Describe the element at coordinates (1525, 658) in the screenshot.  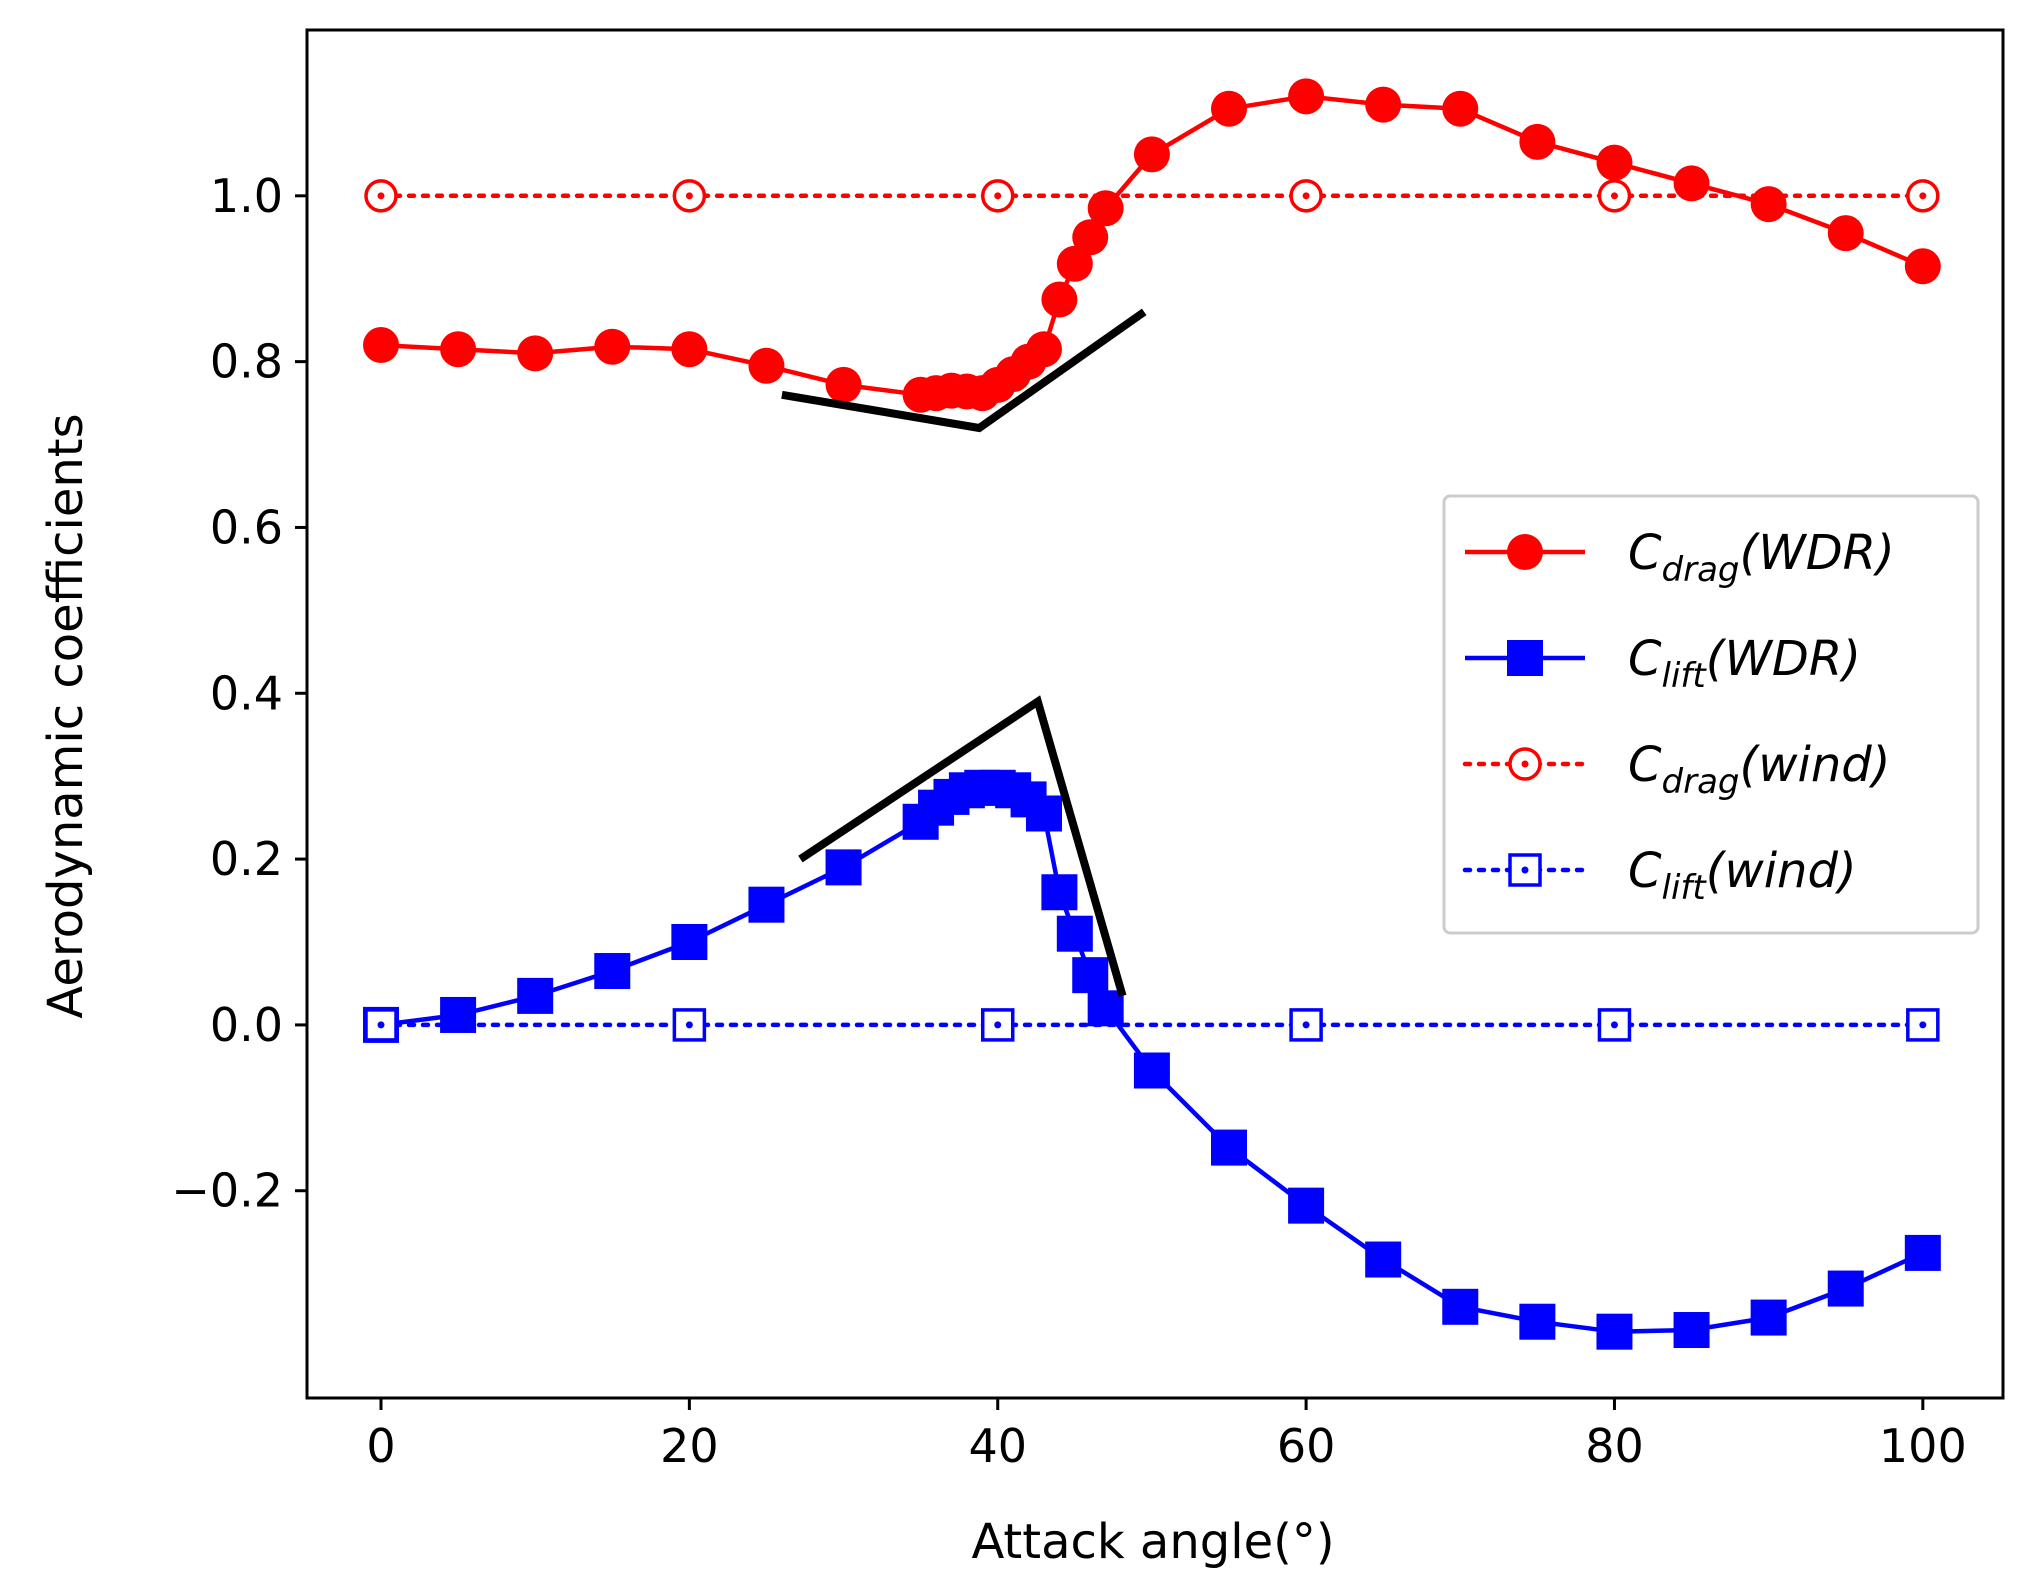
I see `legend-c-lift-wdr-point` at that location.